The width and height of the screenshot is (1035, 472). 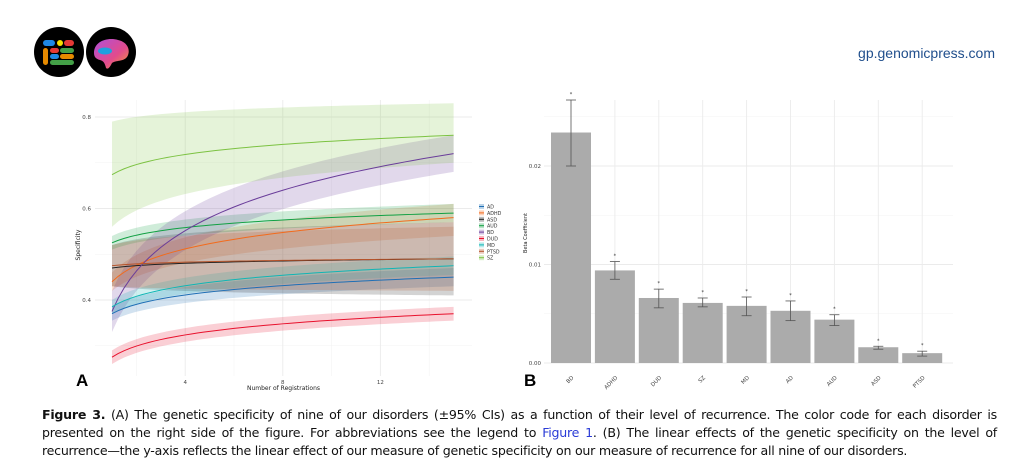 What do you see at coordinates (656, 381) in the screenshot?
I see `x-tick-label-dud: DUD` at bounding box center [656, 381].